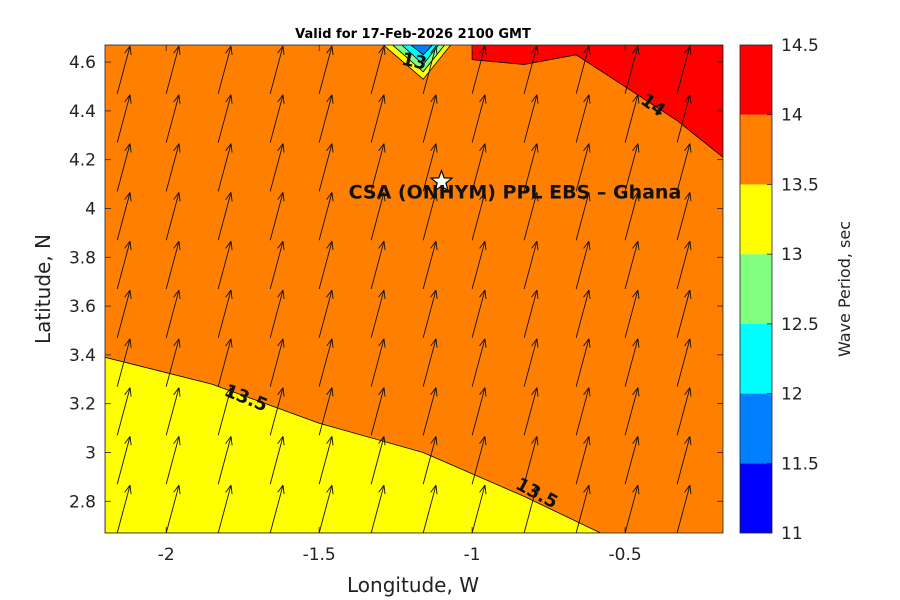 Image resolution: width=900 pixels, height=600 pixels. Describe the element at coordinates (472, 555) in the screenshot. I see `x-tick-label: -1` at that location.